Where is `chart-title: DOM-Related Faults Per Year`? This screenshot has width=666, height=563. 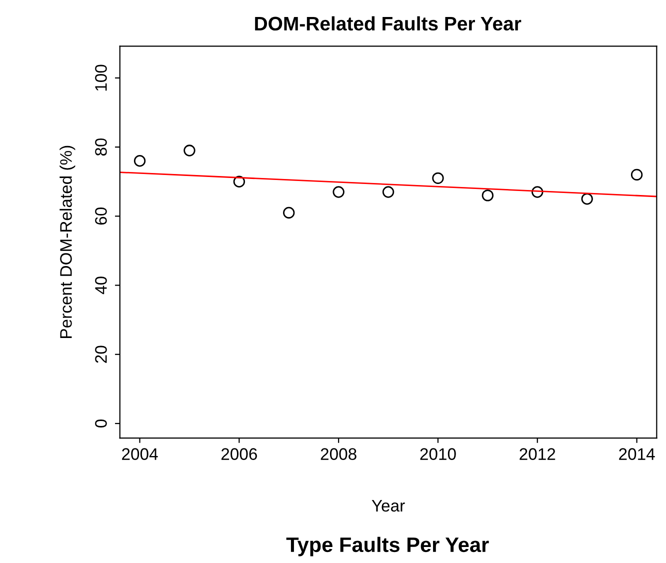 chart-title: DOM-Related Faults Per Year is located at coordinates (388, 23).